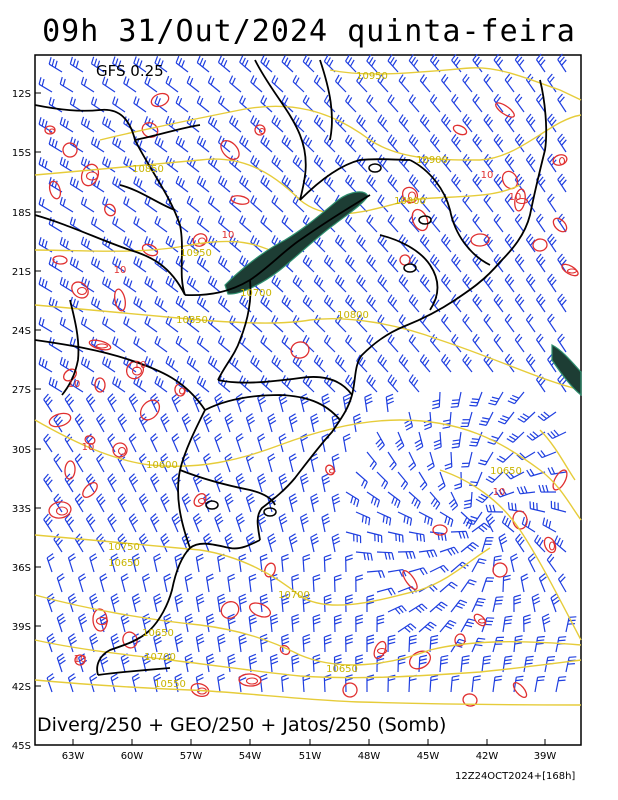 The width and height of the screenshot is (618, 800). Describe the element at coordinates (191, 756) in the screenshot. I see `lon-label: 57W` at that location.